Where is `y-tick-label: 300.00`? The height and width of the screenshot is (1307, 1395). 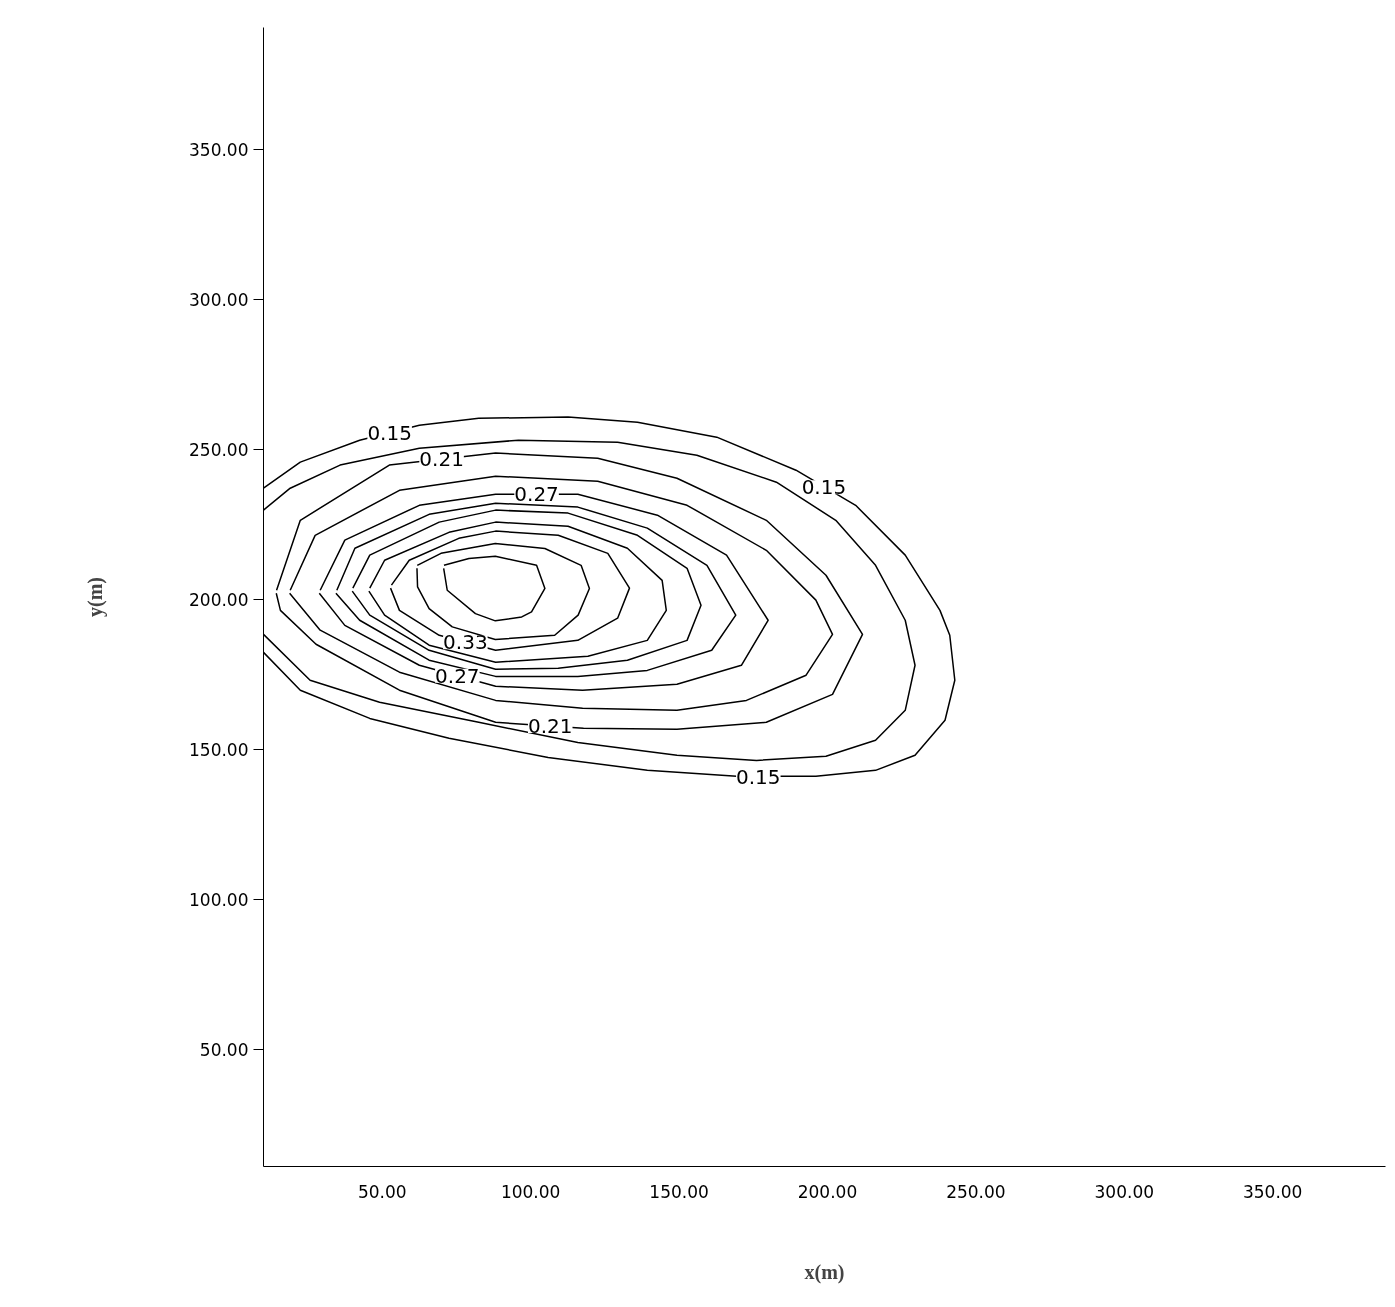 y-tick-label: 300.00 is located at coordinates (219, 299).